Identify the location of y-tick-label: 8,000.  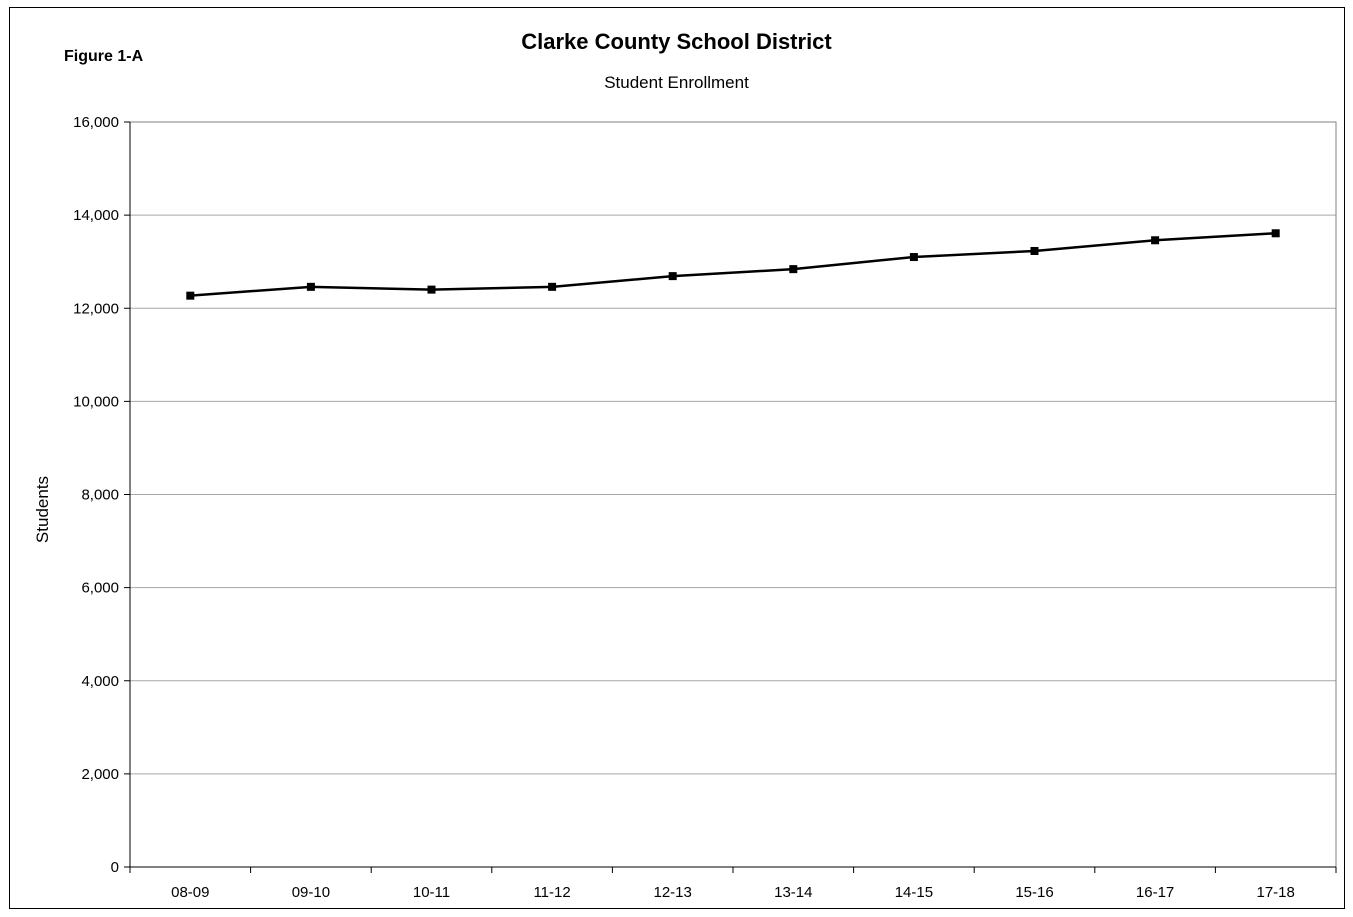
(100, 495).